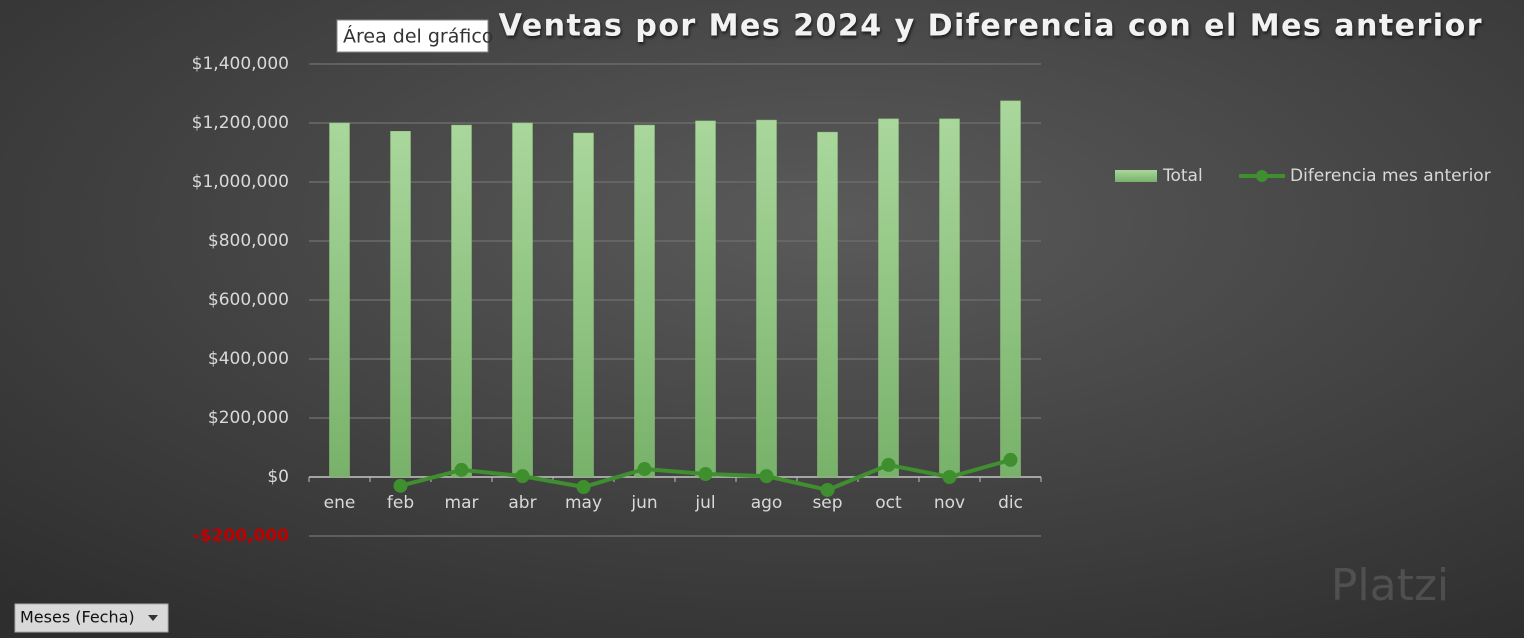  I want to click on legend-label: Total, so click(1182, 176).